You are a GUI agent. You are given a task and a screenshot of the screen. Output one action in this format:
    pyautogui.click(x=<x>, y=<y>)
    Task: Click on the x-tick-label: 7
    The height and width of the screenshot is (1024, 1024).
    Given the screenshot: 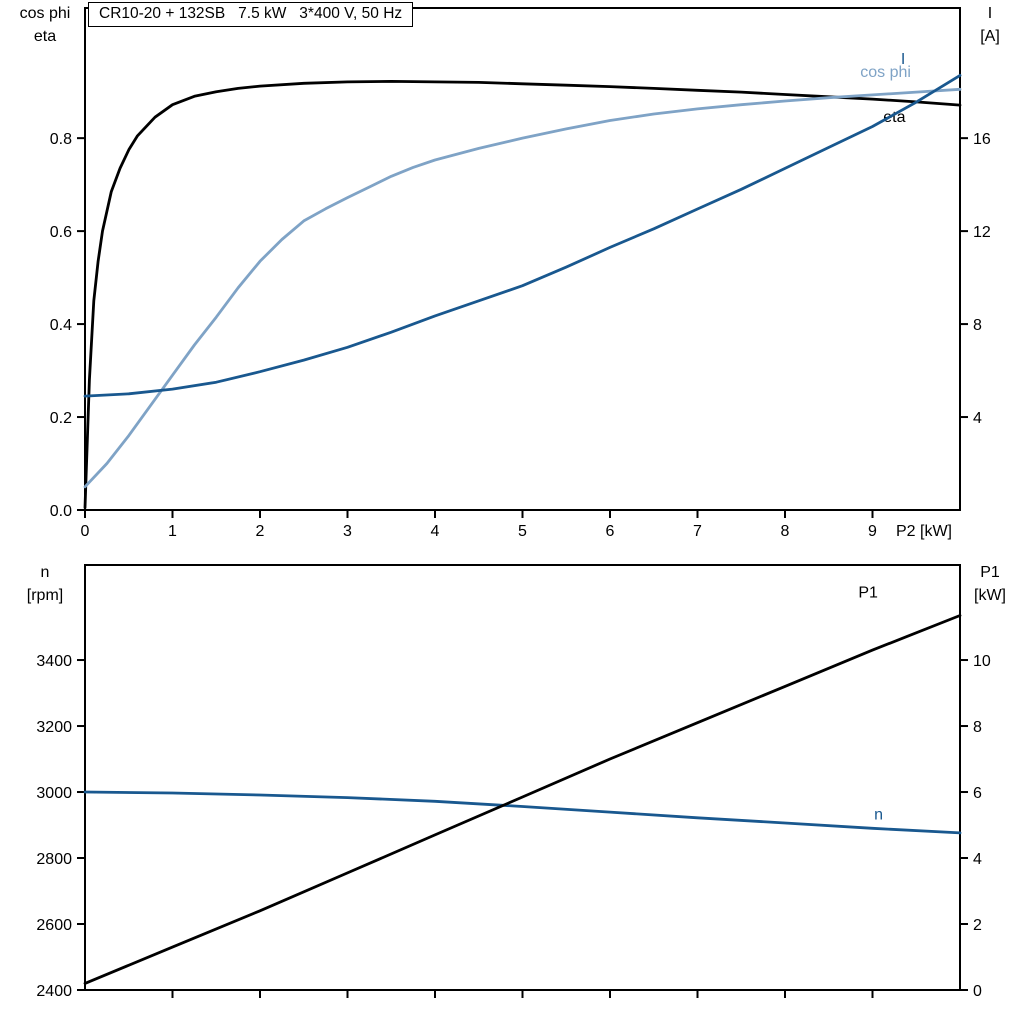 What is the action you would take?
    pyautogui.click(x=697, y=531)
    